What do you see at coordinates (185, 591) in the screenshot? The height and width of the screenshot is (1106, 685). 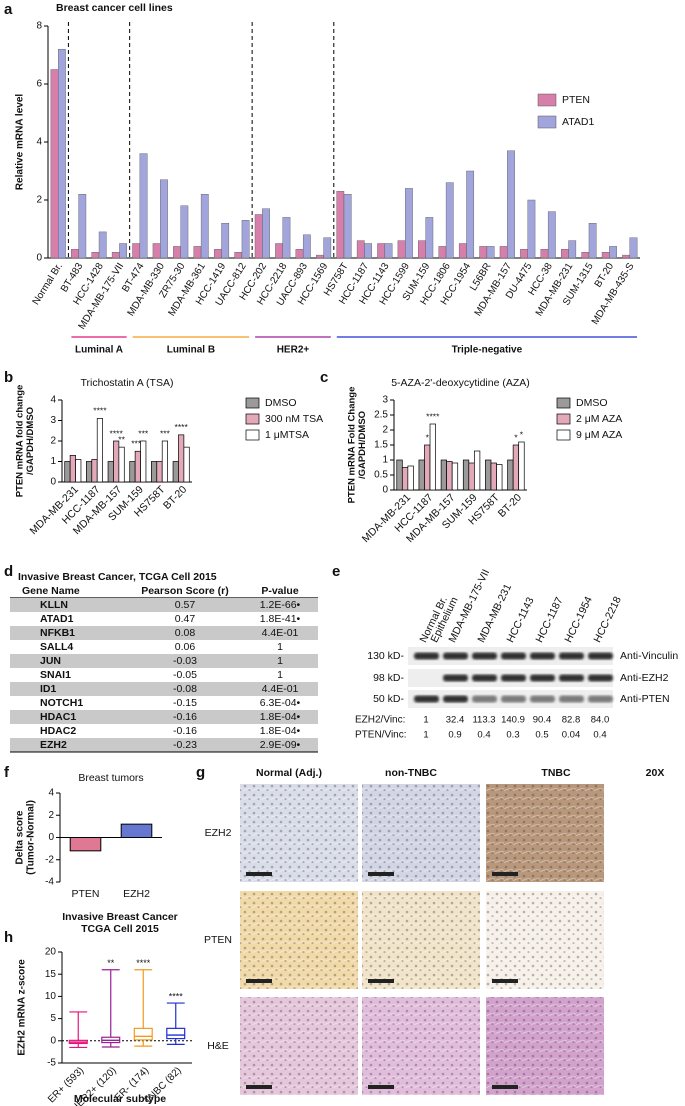 I see `table-header: Pearson Score (r)` at bounding box center [185, 591].